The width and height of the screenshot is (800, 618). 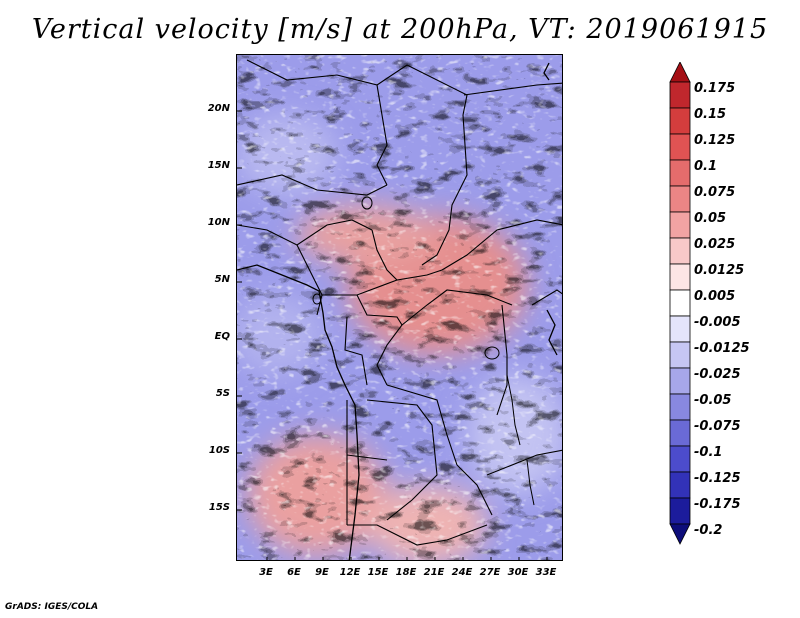 What do you see at coordinates (52, 607) in the screenshot?
I see `grads-credit: GrADS: IGES/COLA` at bounding box center [52, 607].